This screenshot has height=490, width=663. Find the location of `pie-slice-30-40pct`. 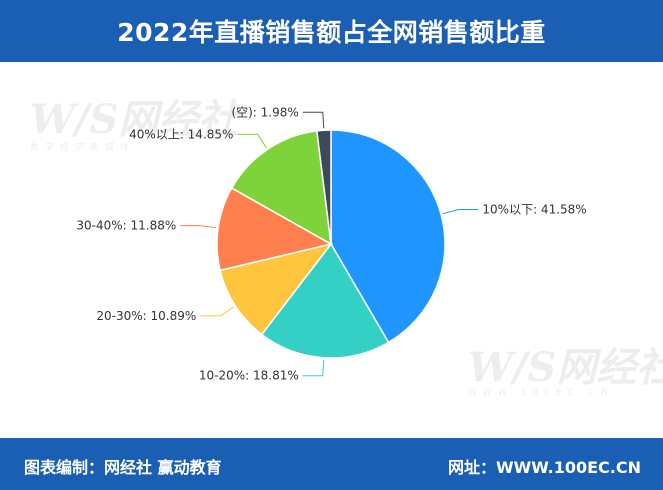

pie-slice-30-40pct is located at coordinates (275, 229).